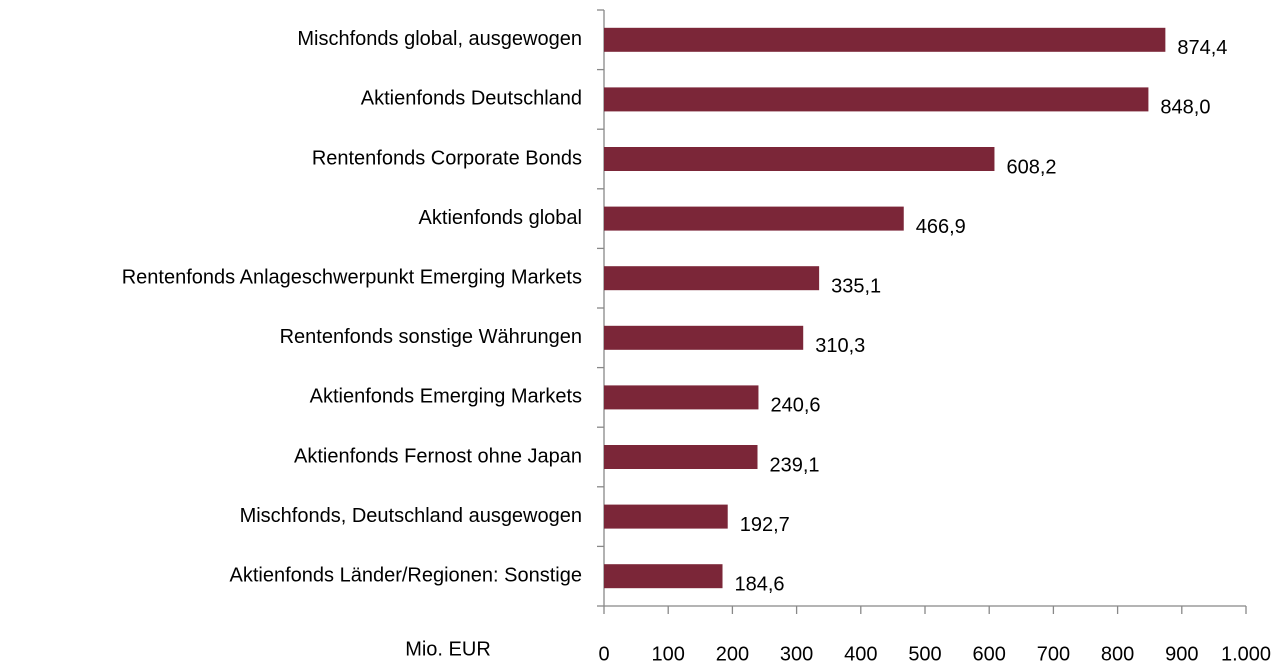 This screenshot has height=665, width=1284. What do you see at coordinates (1246, 654) in the screenshot?
I see `x-tick-label: 1.000` at bounding box center [1246, 654].